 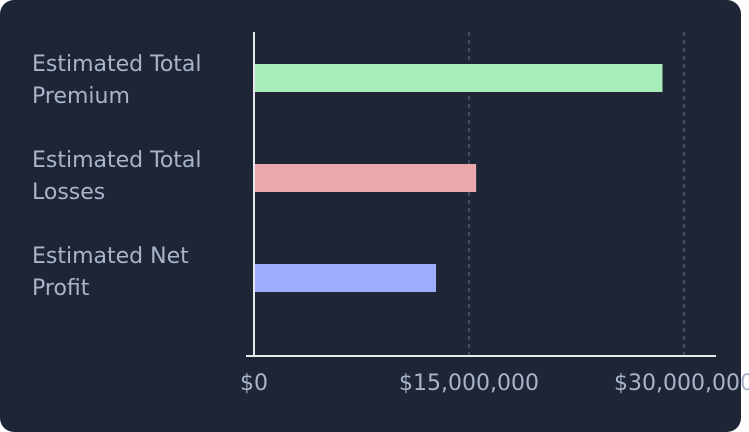 I want to click on x-tick-label-0: $0, so click(x=254, y=383).